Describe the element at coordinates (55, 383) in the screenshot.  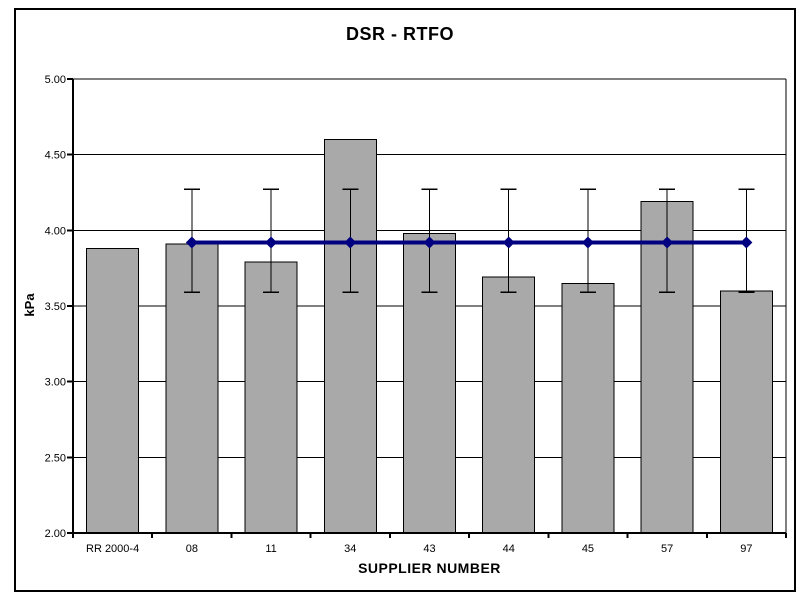
I see `y-tick-label: 3.00` at that location.